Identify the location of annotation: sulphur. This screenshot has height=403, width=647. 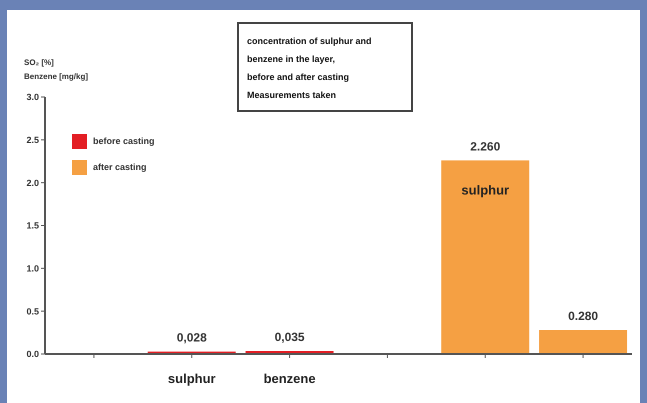
(485, 190).